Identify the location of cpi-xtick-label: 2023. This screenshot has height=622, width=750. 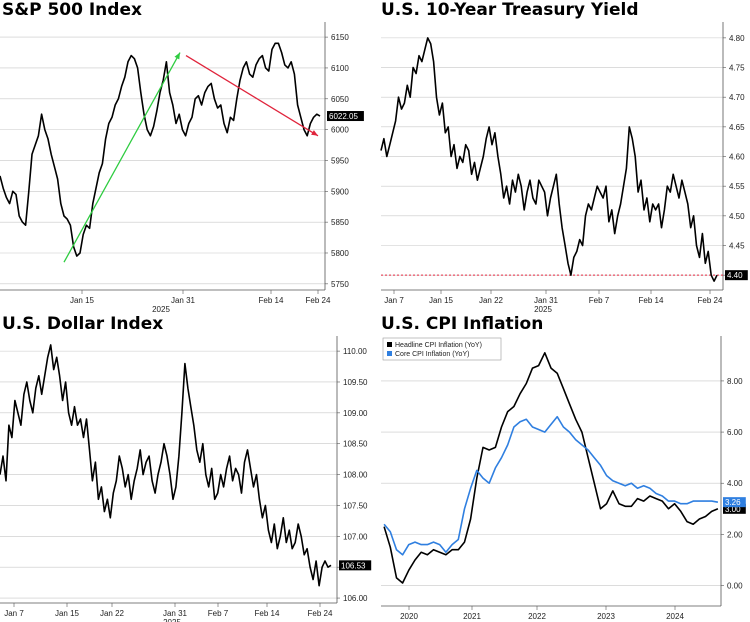
(606, 616).